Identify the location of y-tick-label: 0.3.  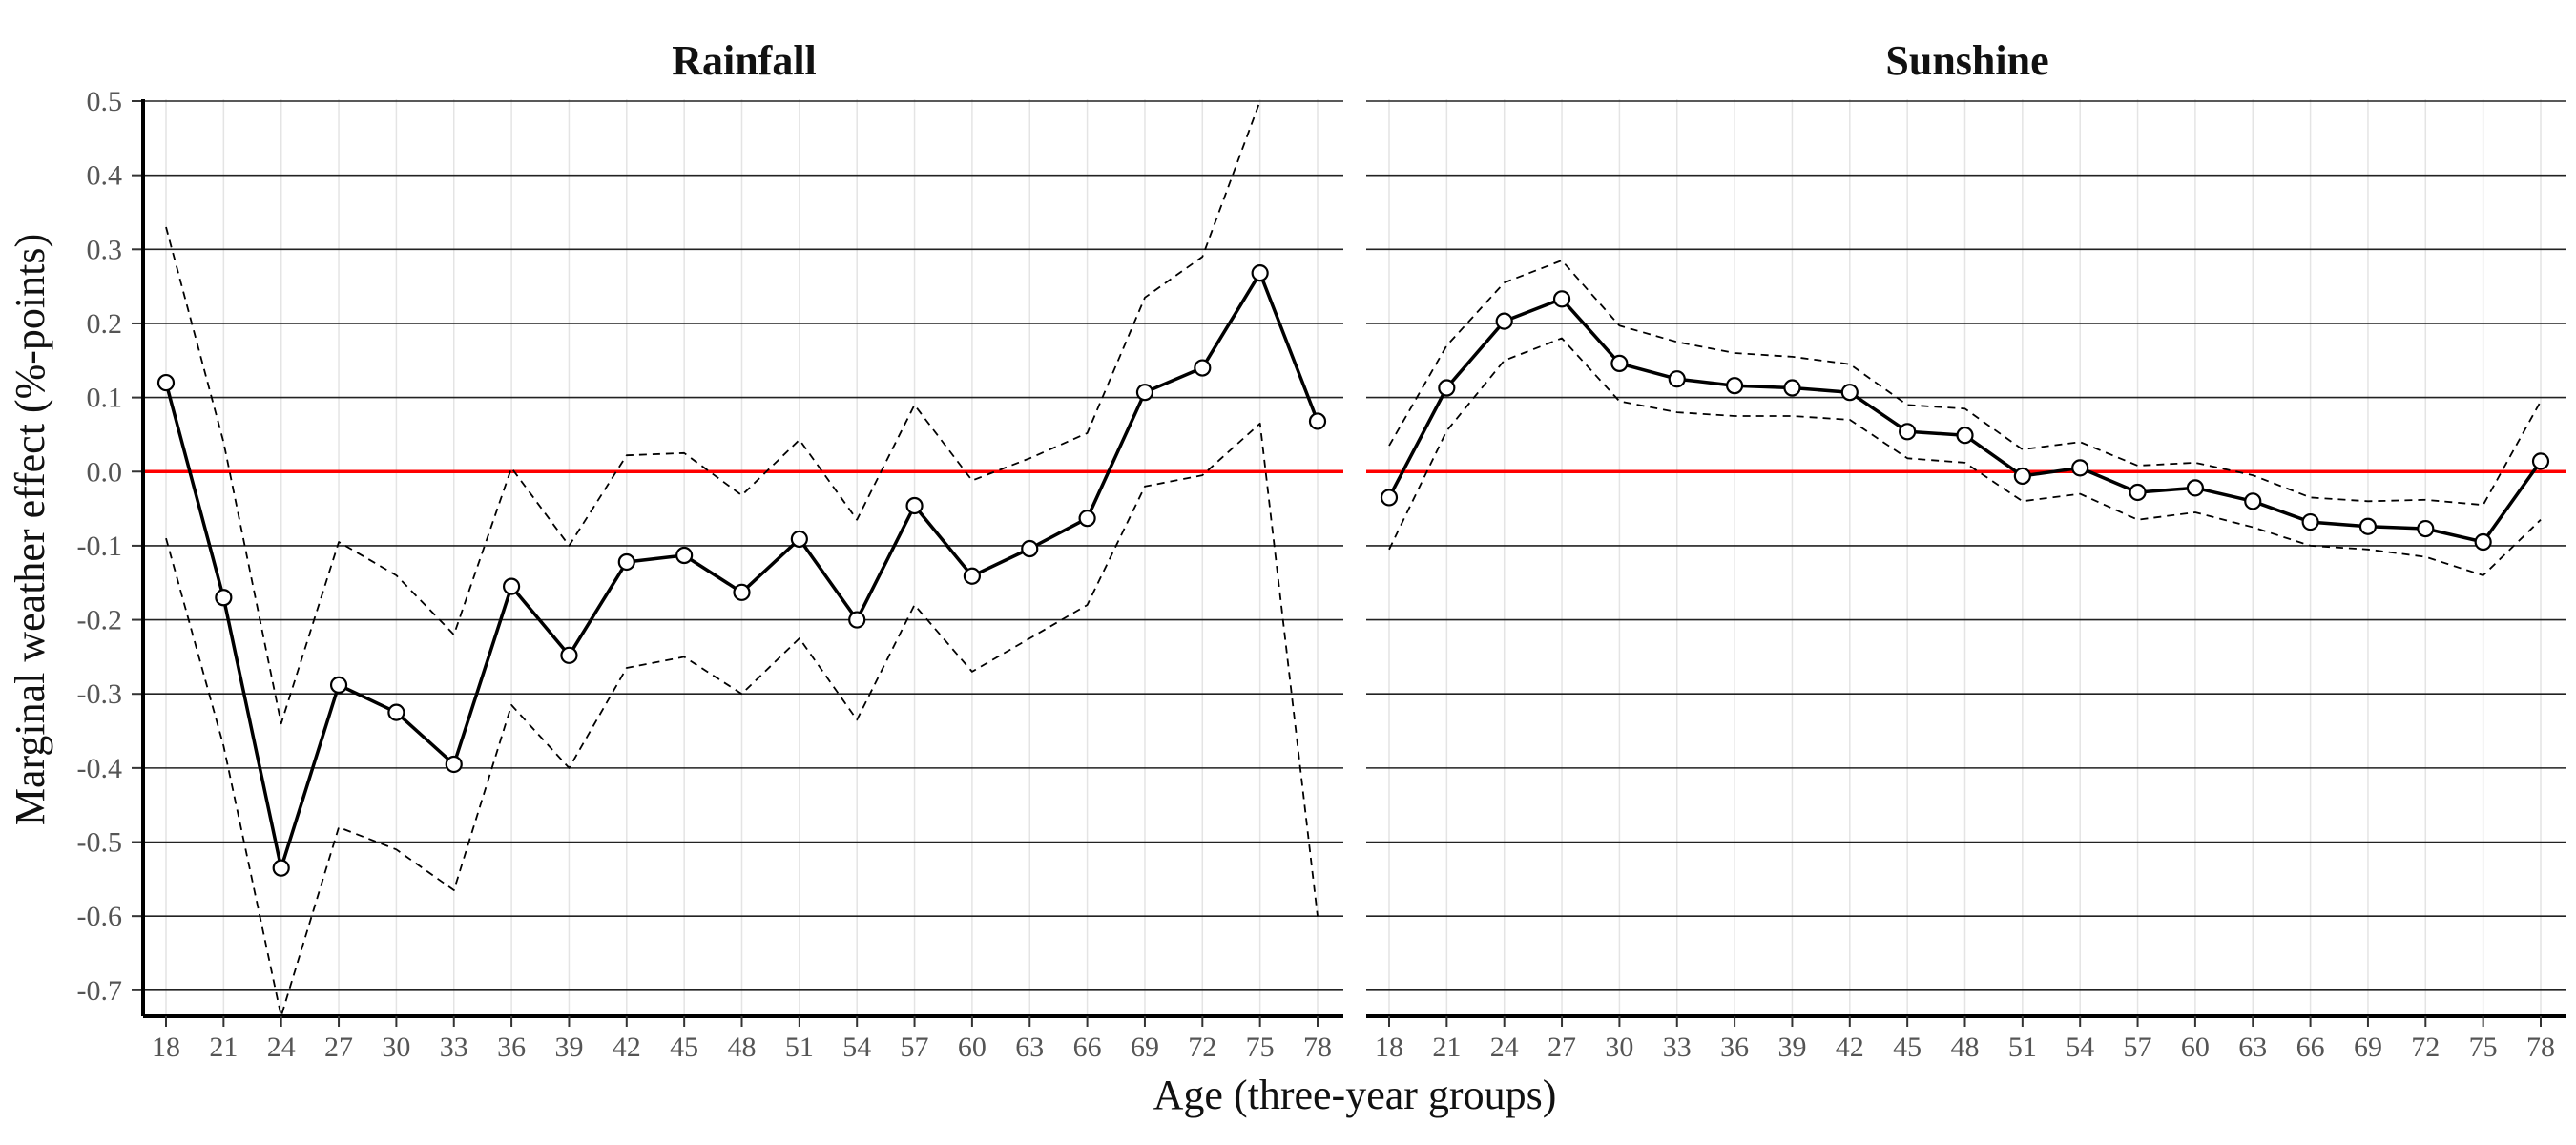
(105, 250).